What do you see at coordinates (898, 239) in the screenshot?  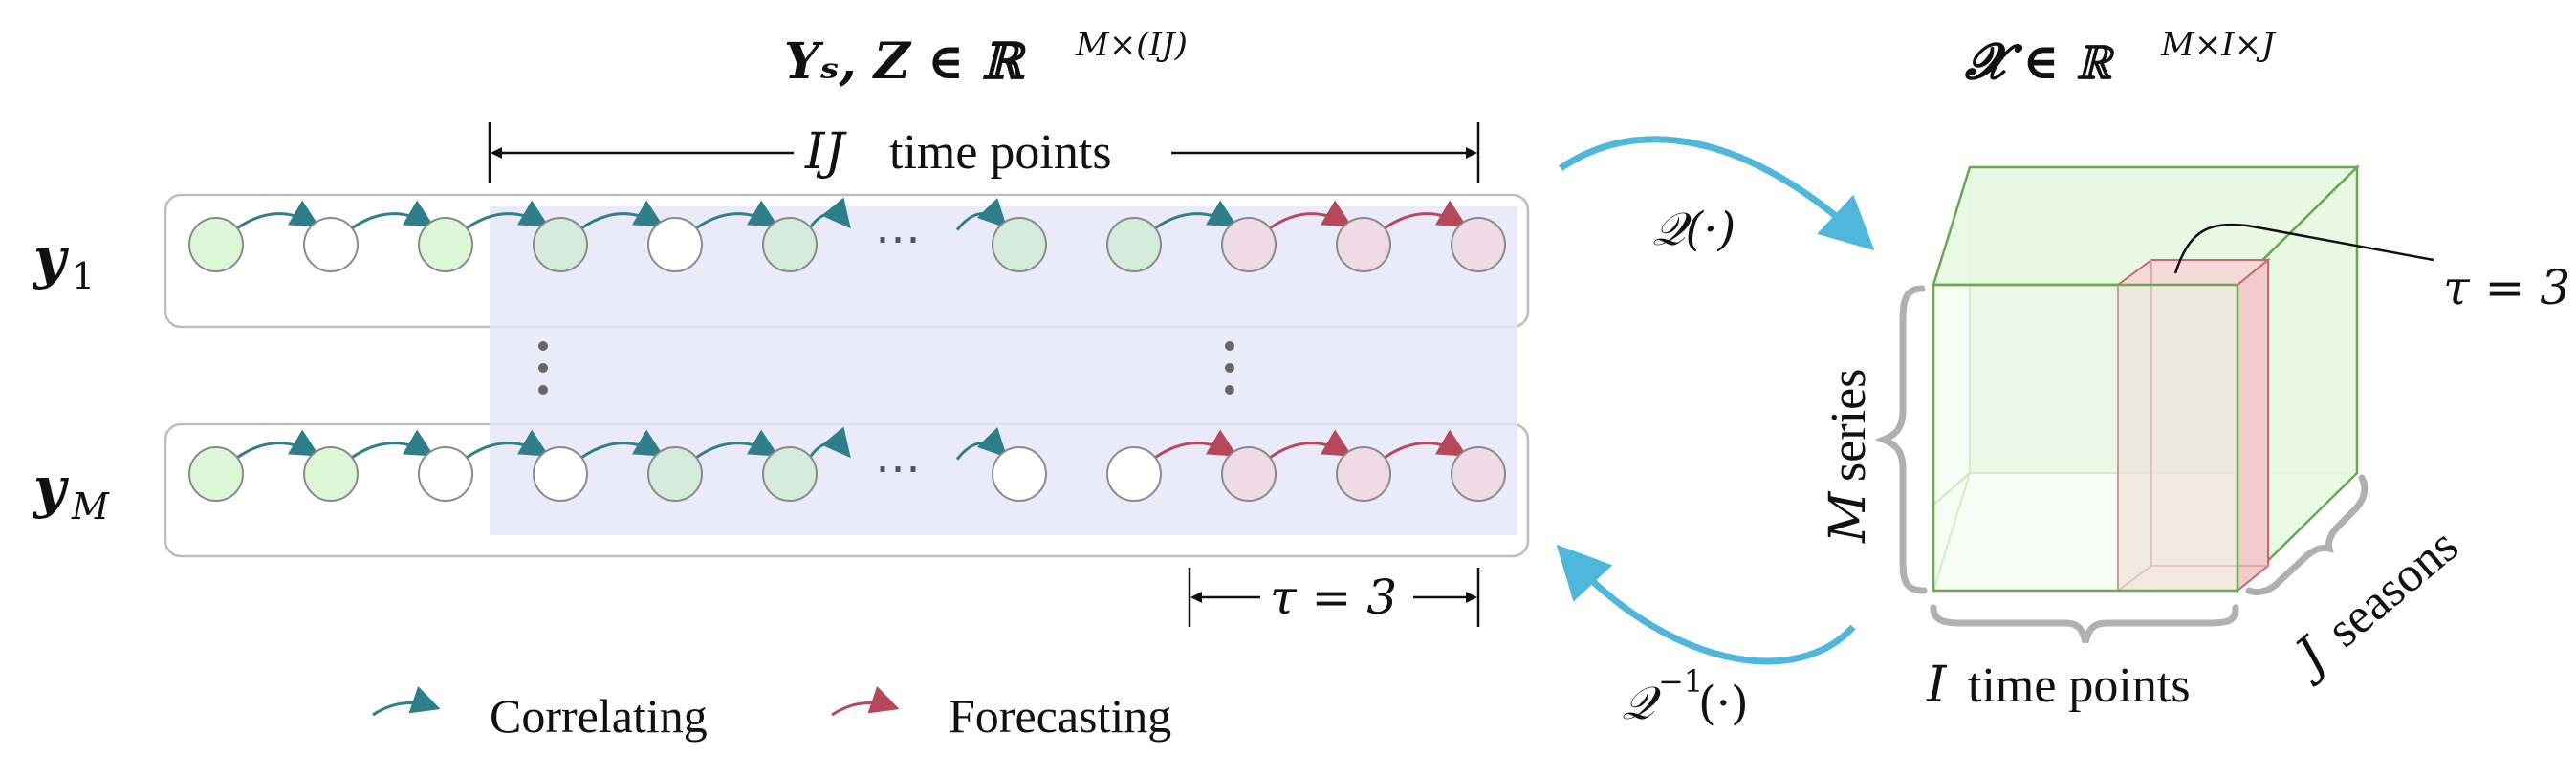 I see `row-1-ellipsis: ⋯` at bounding box center [898, 239].